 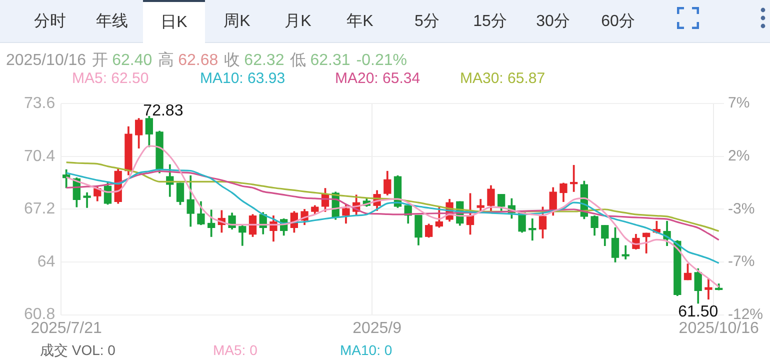 I want to click on text: 低, so click(x=298, y=60).